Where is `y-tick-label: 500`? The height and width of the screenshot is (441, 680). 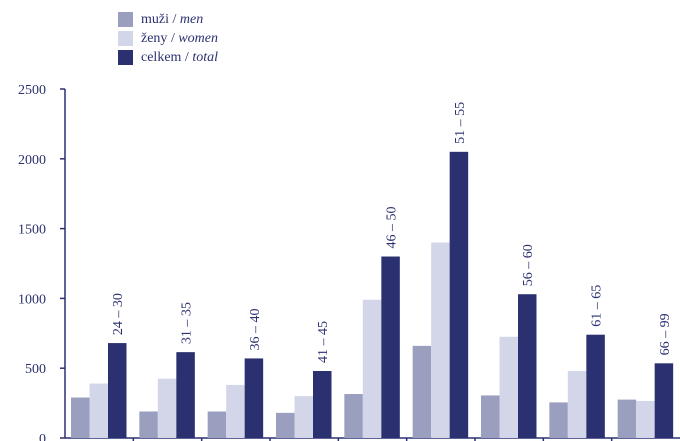 y-tick-label: 500 is located at coordinates (35, 369).